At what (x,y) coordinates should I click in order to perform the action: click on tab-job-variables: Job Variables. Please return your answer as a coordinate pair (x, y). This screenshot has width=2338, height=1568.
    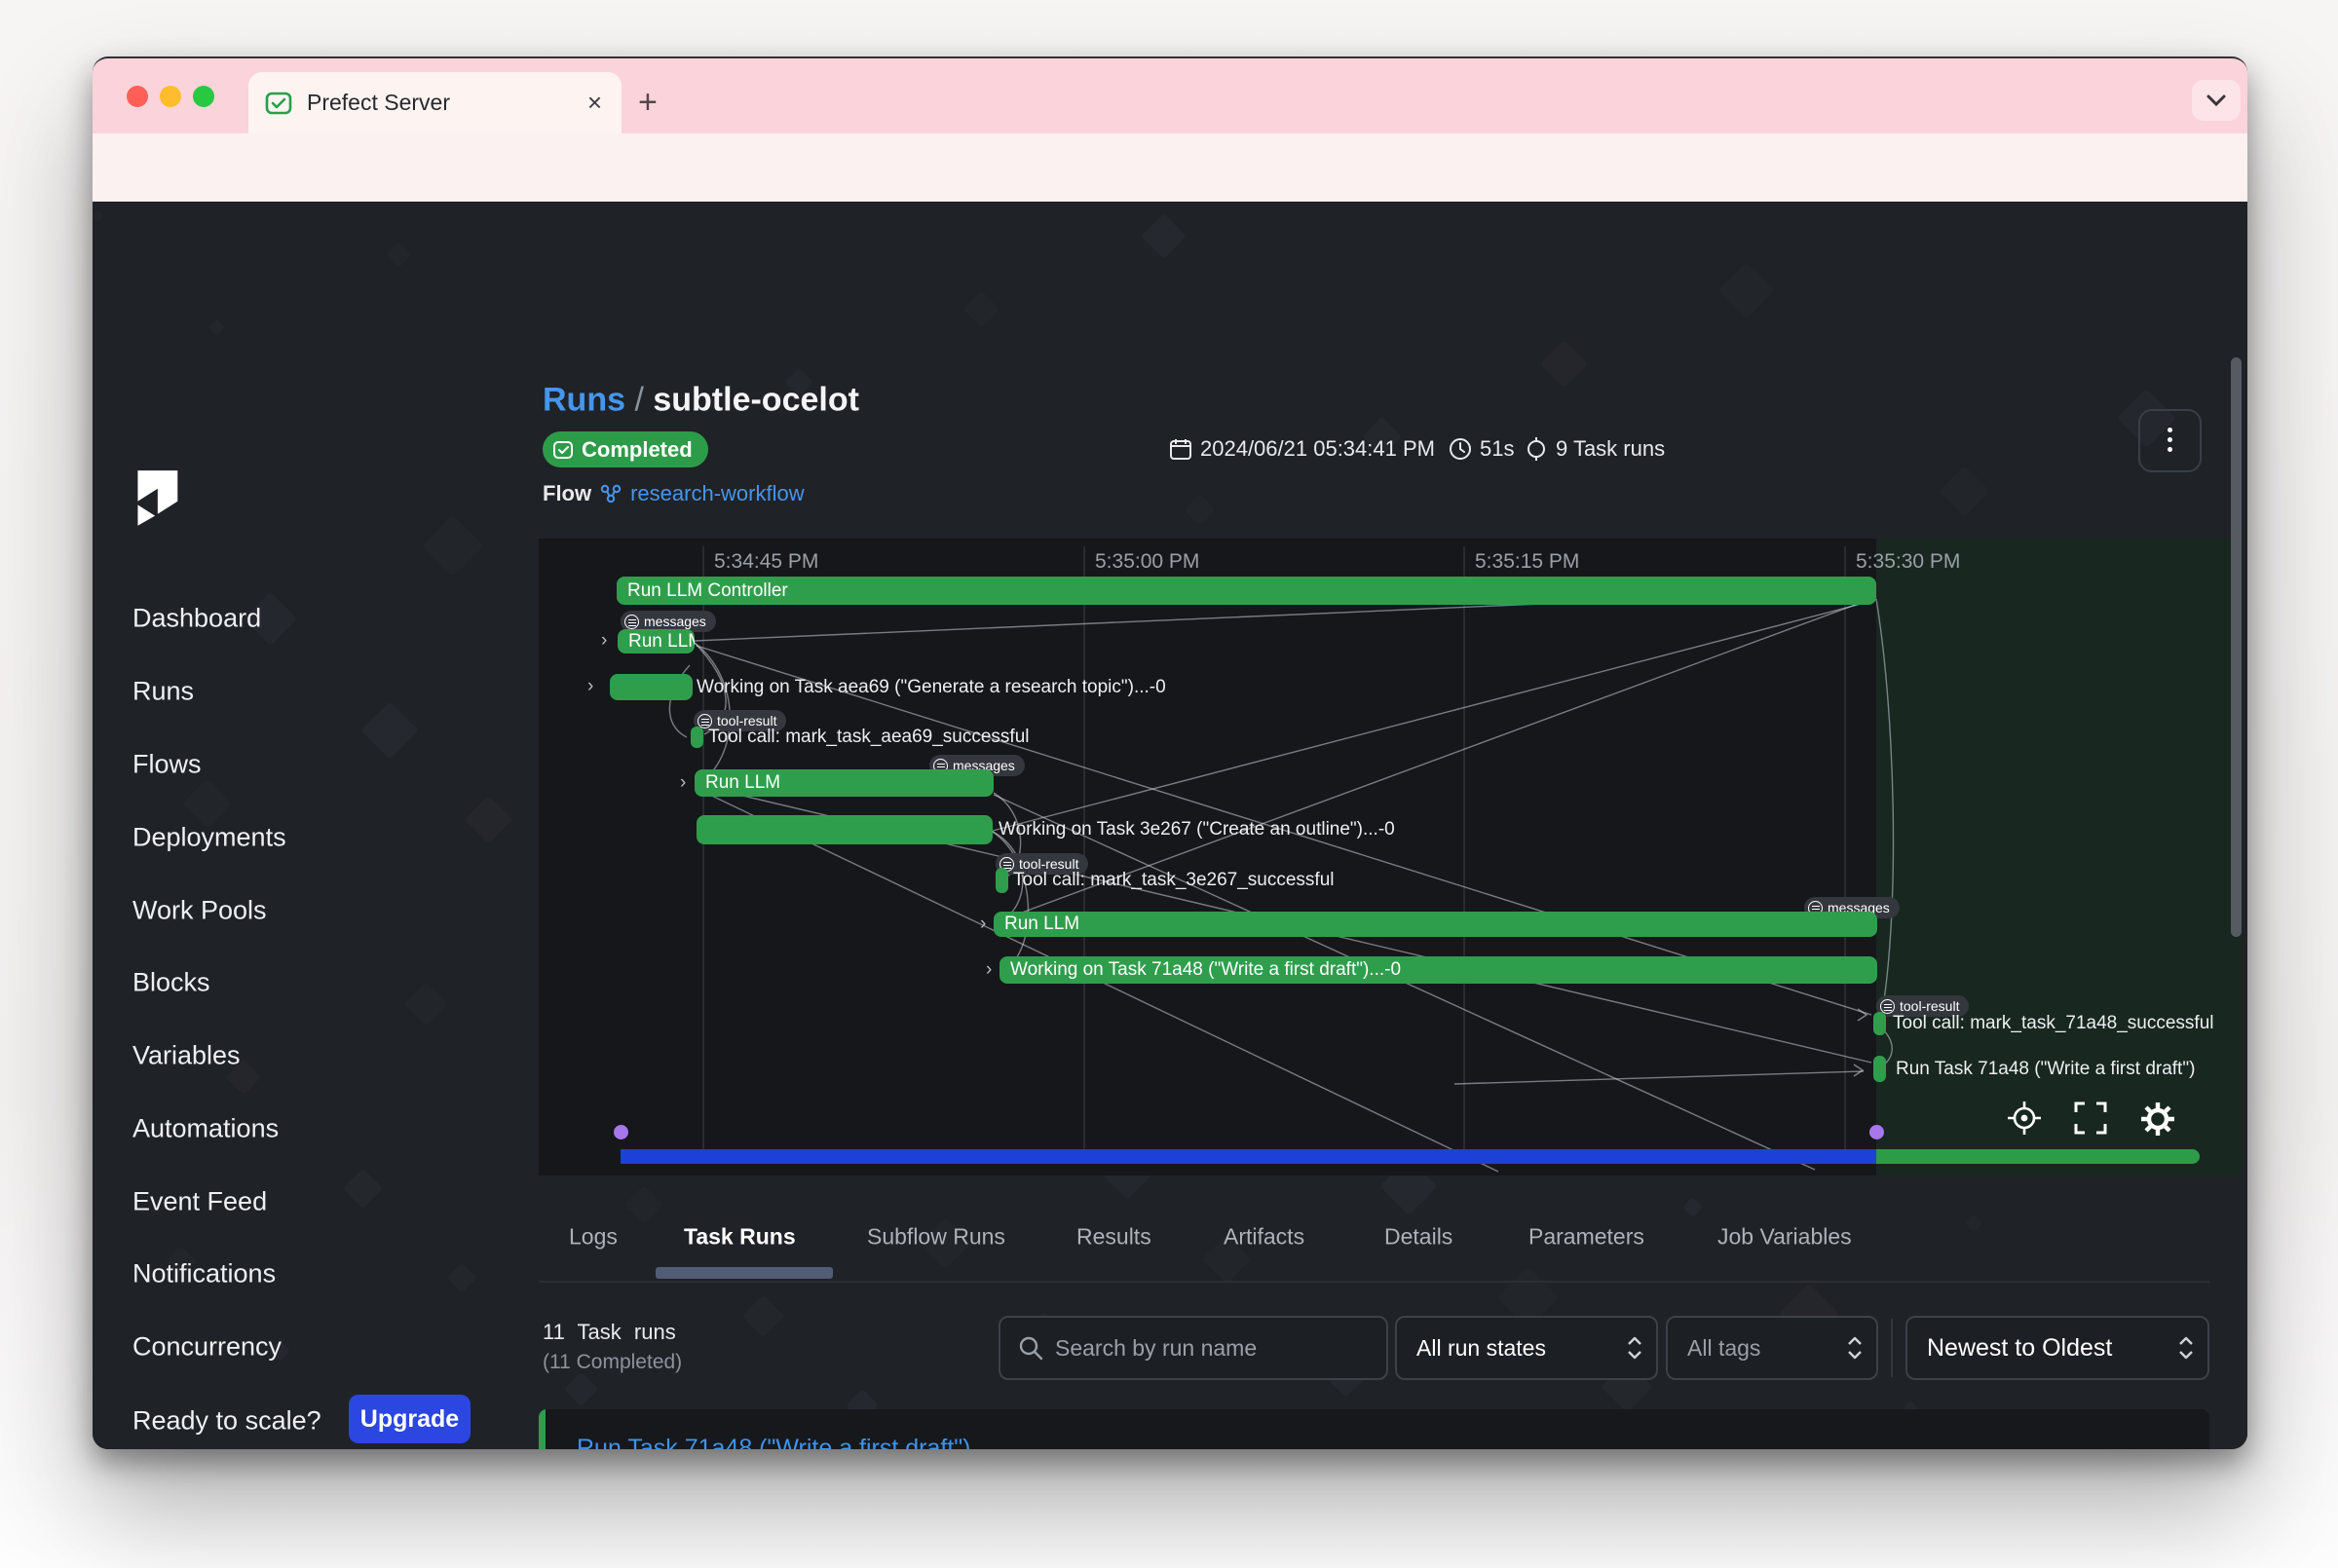
    Looking at the image, I should click on (1784, 1236).